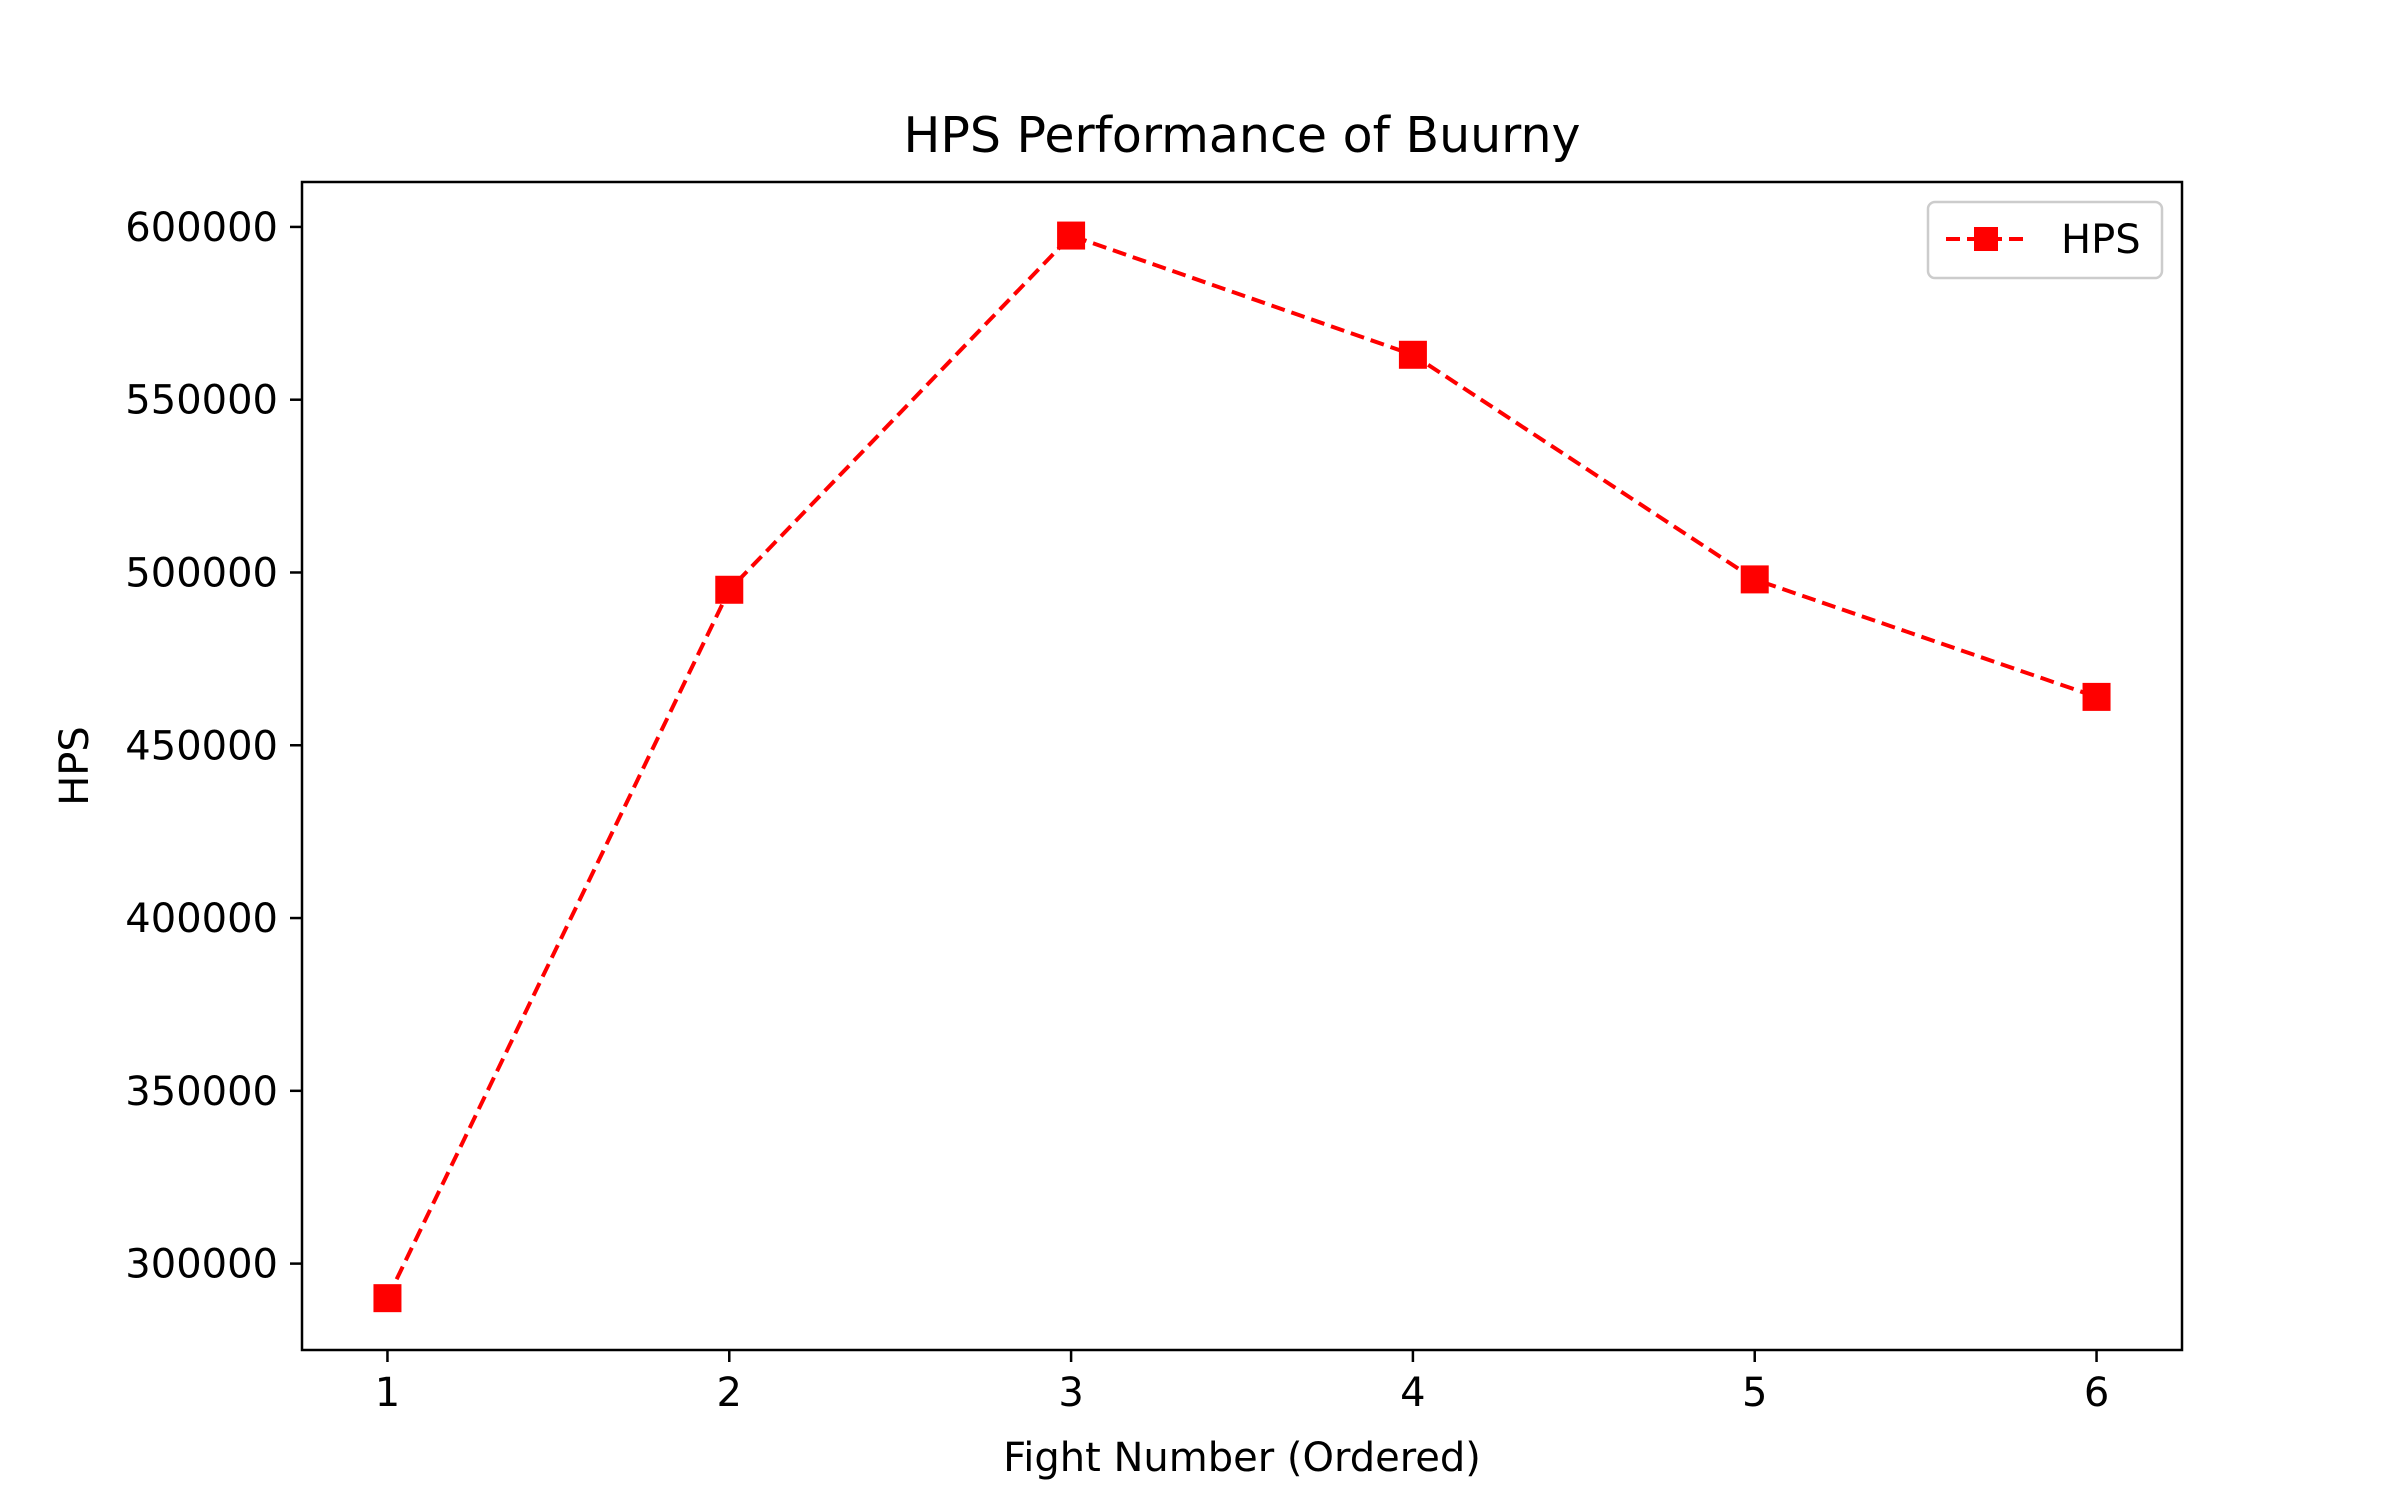 The image size is (2400, 1500). Describe the element at coordinates (201, 746) in the screenshot. I see `y-tick-label: 450000` at that location.